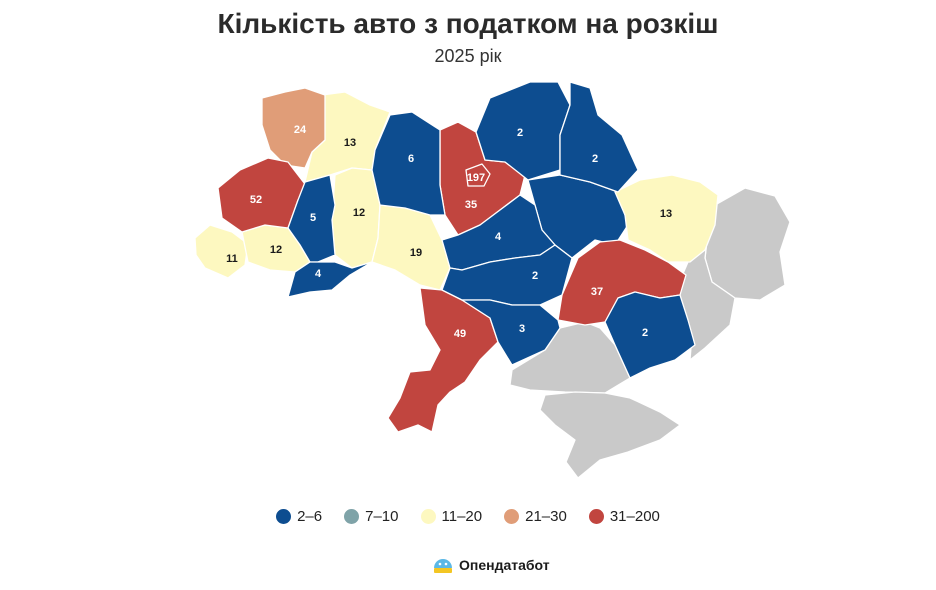 This screenshot has height=590, width=936. What do you see at coordinates (468, 56) in the screenshot?
I see `page-subtitle: 2025 рік` at bounding box center [468, 56].